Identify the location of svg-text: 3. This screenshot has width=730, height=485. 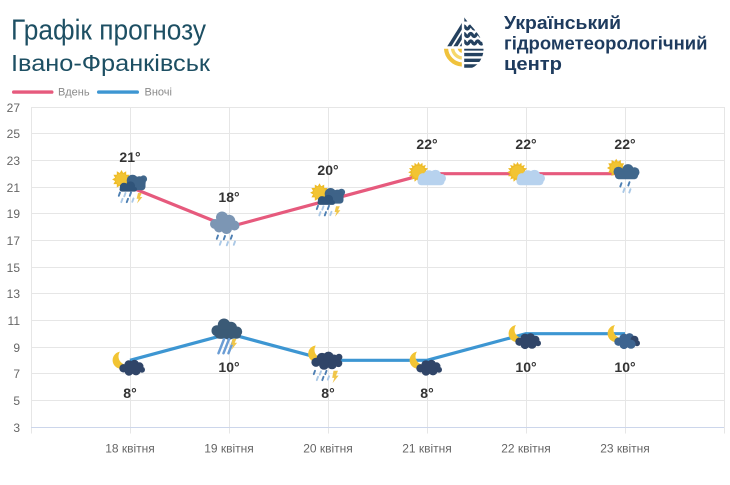
(16, 428).